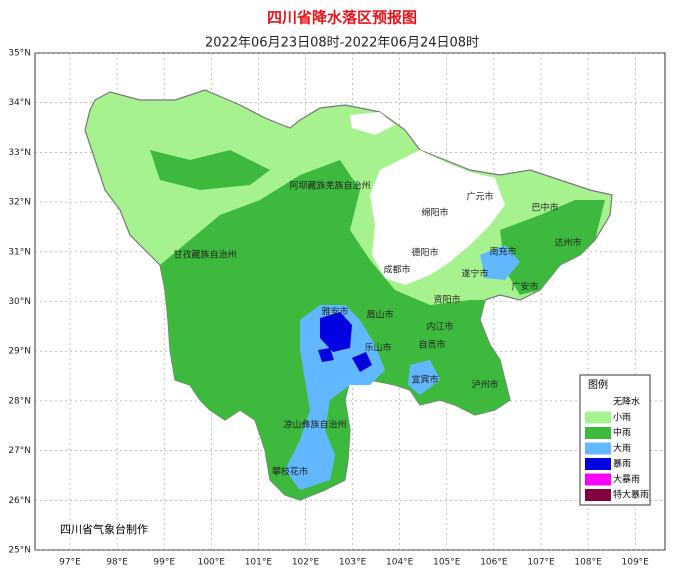  What do you see at coordinates (342, 43) in the screenshot?
I see `map-subtitle: 2022年06月23日08时-2022年06月24日08时` at bounding box center [342, 43].